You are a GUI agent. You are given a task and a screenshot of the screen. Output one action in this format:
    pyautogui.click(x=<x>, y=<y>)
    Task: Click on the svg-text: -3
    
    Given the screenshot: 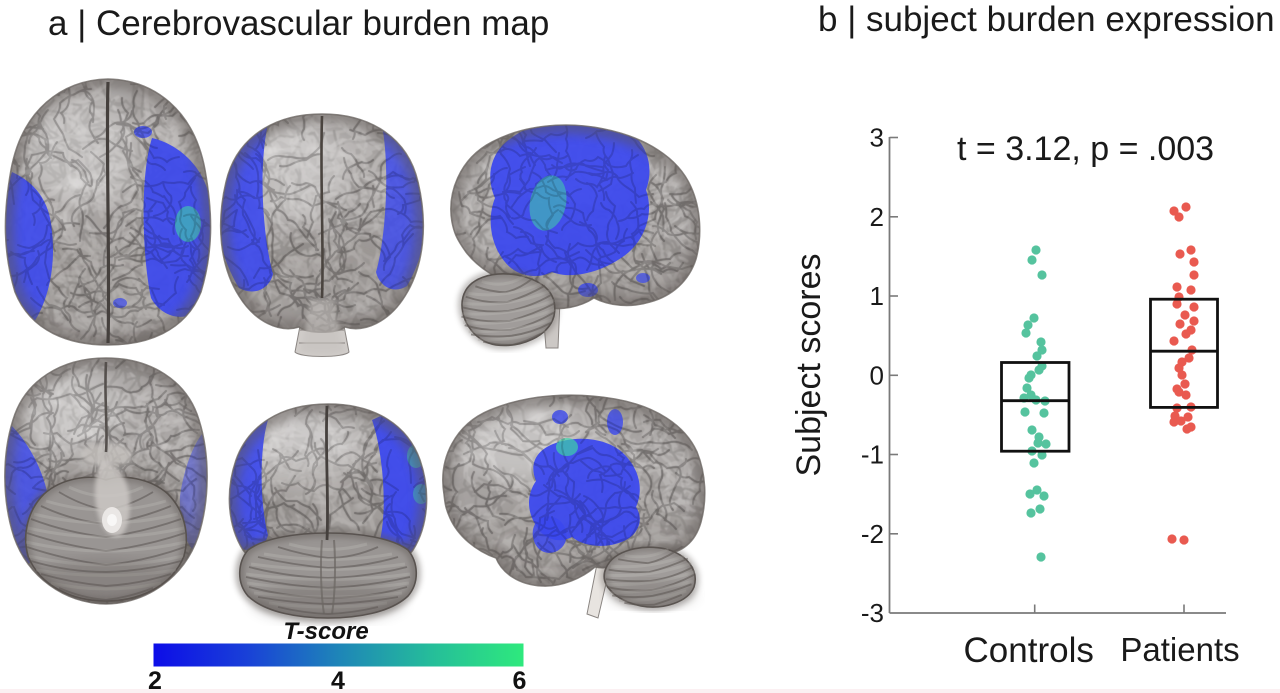 What is the action you would take?
    pyautogui.click(x=872, y=613)
    